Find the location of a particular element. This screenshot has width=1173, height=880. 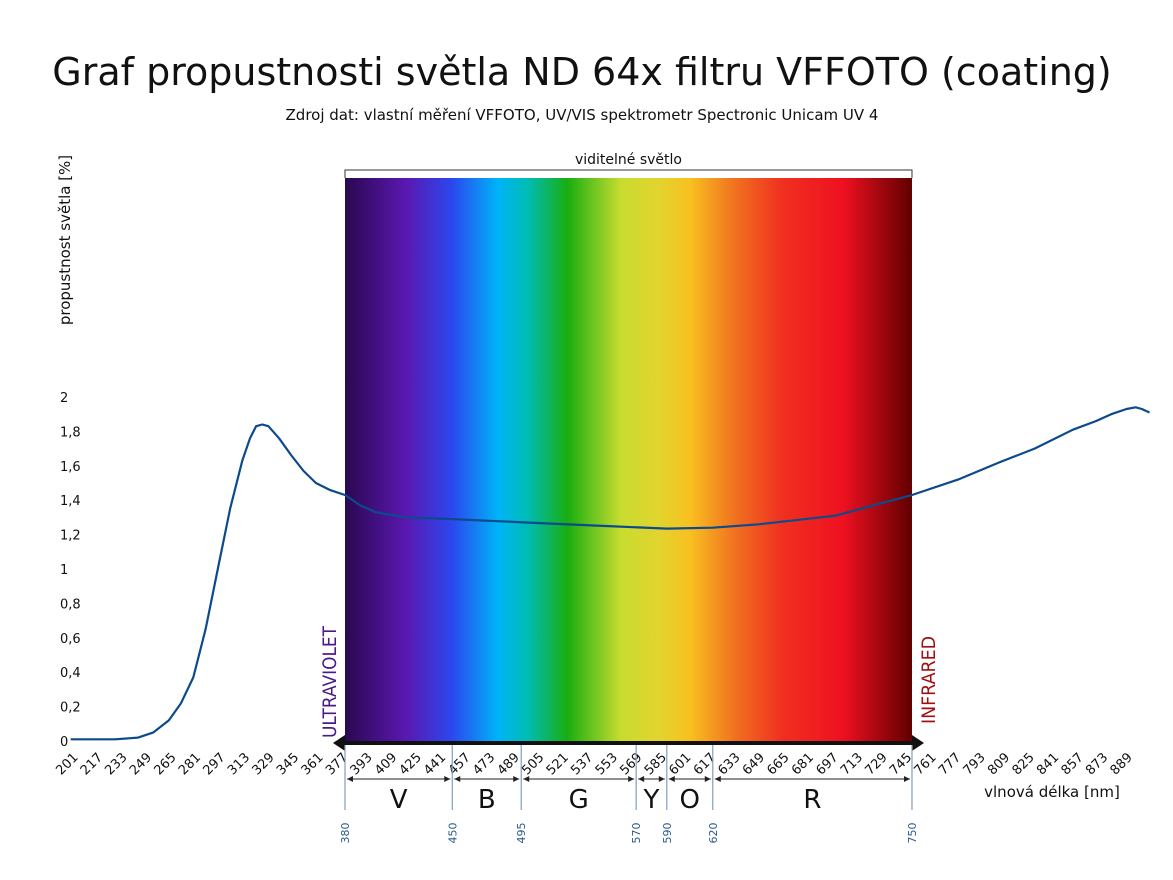

band-label: B is located at coordinates (487, 800).